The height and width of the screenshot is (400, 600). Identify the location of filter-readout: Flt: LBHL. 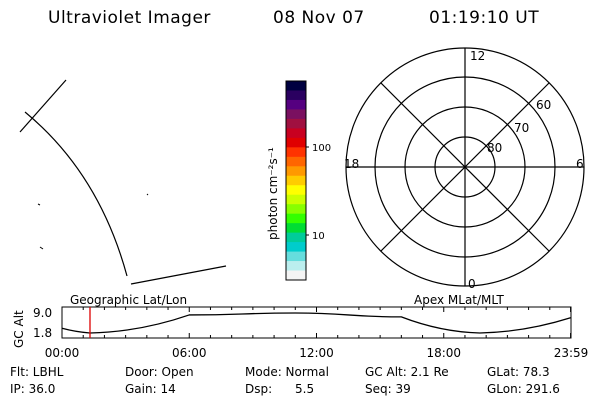
(37, 372).